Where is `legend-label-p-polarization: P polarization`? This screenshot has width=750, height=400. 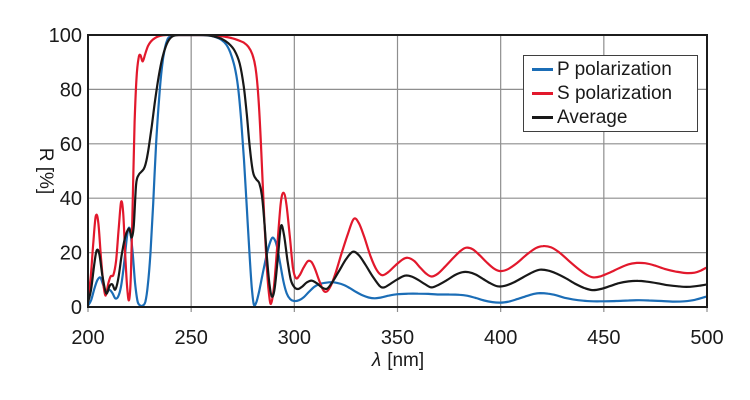
legend-label-p-polarization: P polarization is located at coordinates (614, 69).